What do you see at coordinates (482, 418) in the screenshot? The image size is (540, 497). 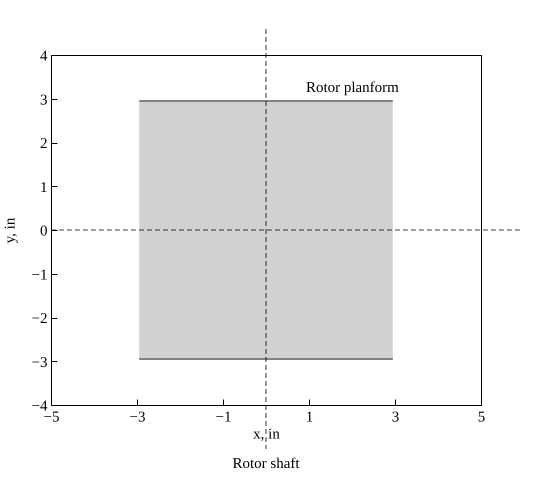 I see `x-tick-label: 5` at bounding box center [482, 418].